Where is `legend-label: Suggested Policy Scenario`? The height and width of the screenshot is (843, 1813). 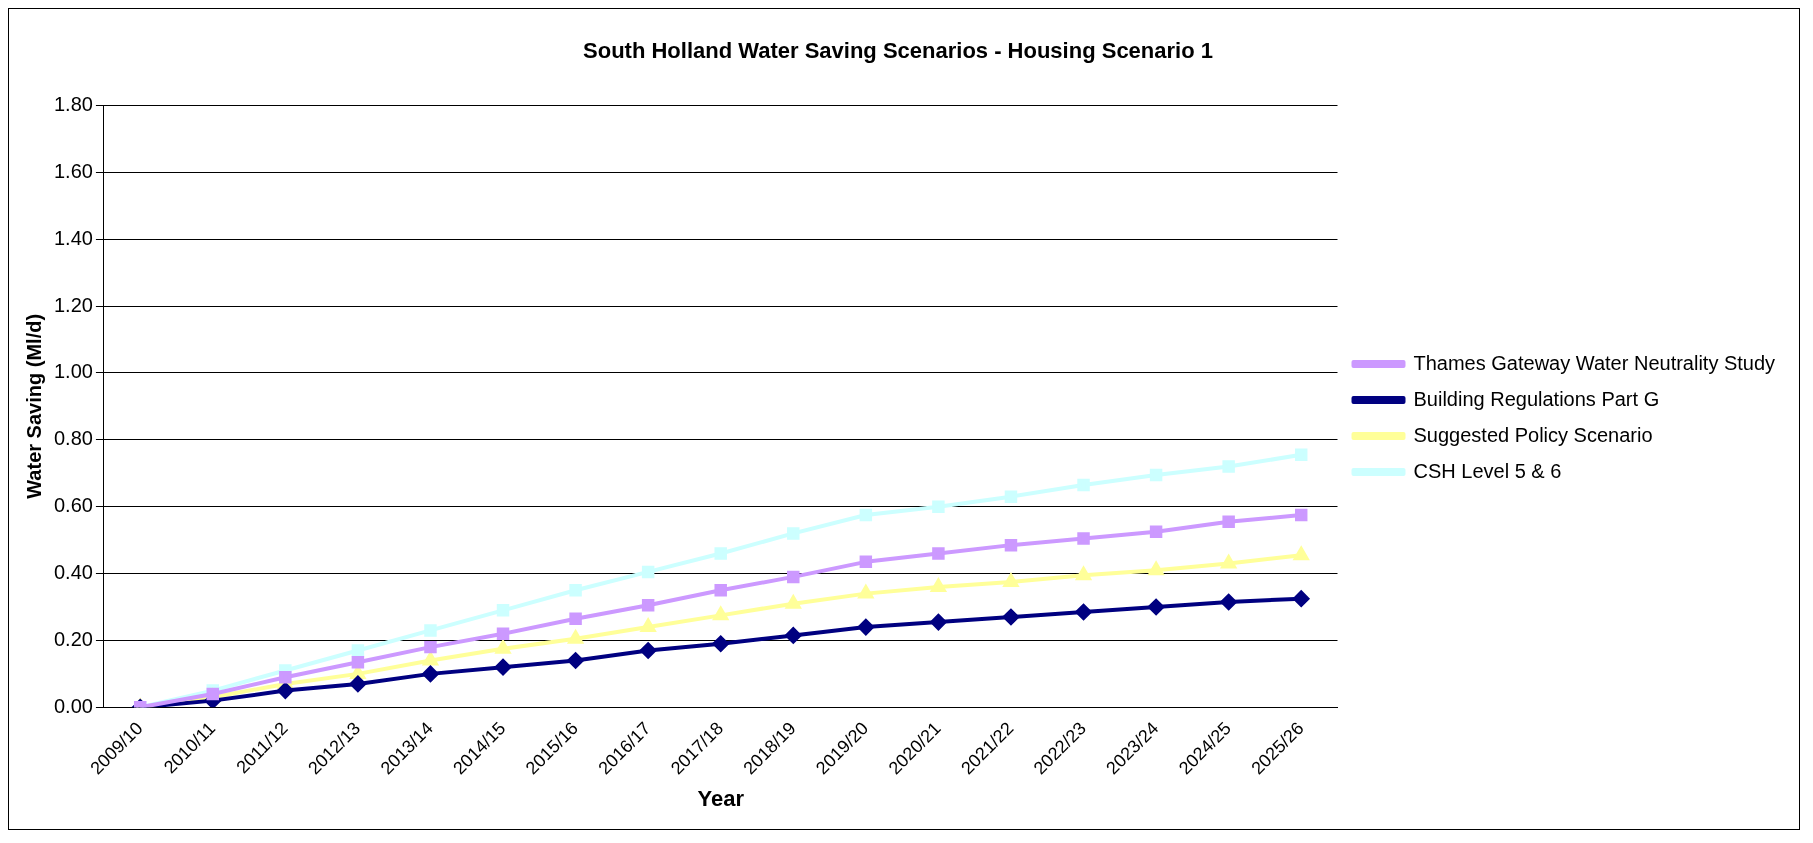
legend-label: Suggested Policy Scenario is located at coordinates (1533, 434).